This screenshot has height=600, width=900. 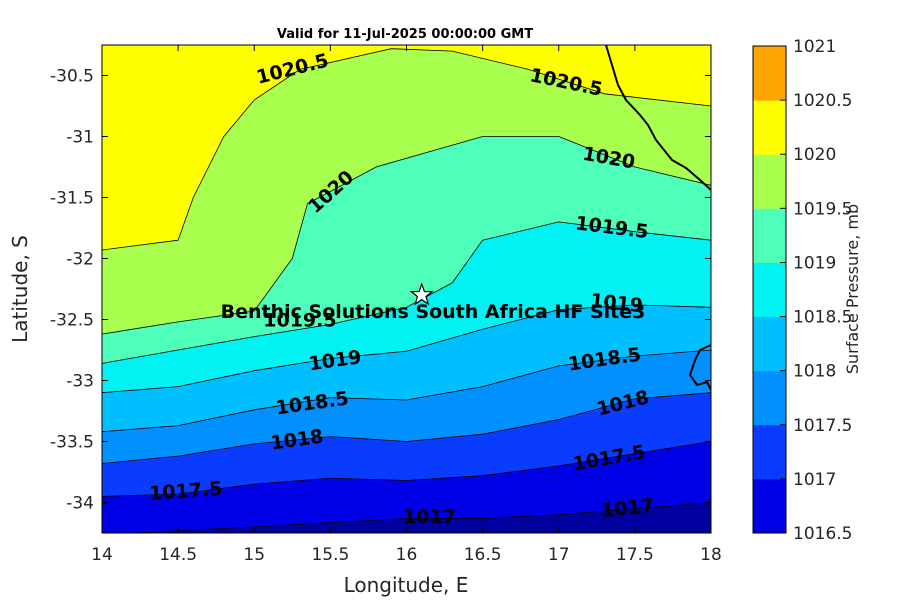 What do you see at coordinates (299, 321) in the screenshot?
I see `contour-label-1019.5: 1019.5` at bounding box center [299, 321].